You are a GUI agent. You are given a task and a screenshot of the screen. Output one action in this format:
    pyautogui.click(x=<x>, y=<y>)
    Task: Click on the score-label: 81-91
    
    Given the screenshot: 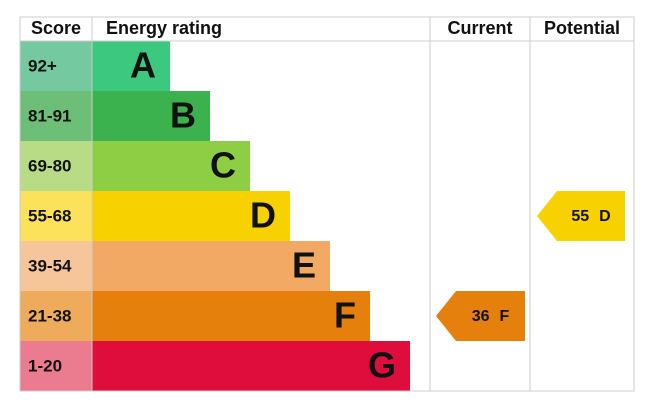 What is the action you would take?
    pyautogui.click(x=49, y=115)
    